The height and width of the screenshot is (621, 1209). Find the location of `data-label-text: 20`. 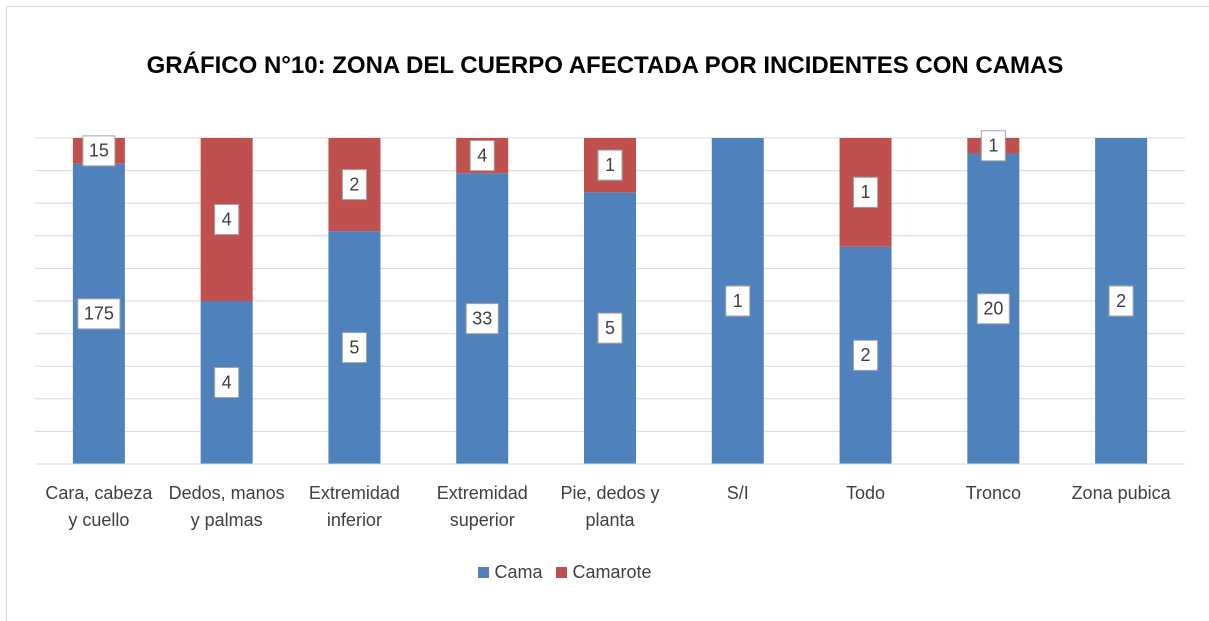

data-label-text: 20 is located at coordinates (993, 309).